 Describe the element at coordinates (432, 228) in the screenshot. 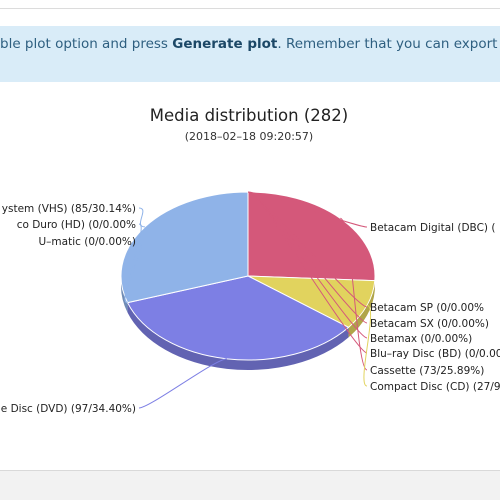

I see `slice-label: Betacam Digital (DBC) (` at that location.